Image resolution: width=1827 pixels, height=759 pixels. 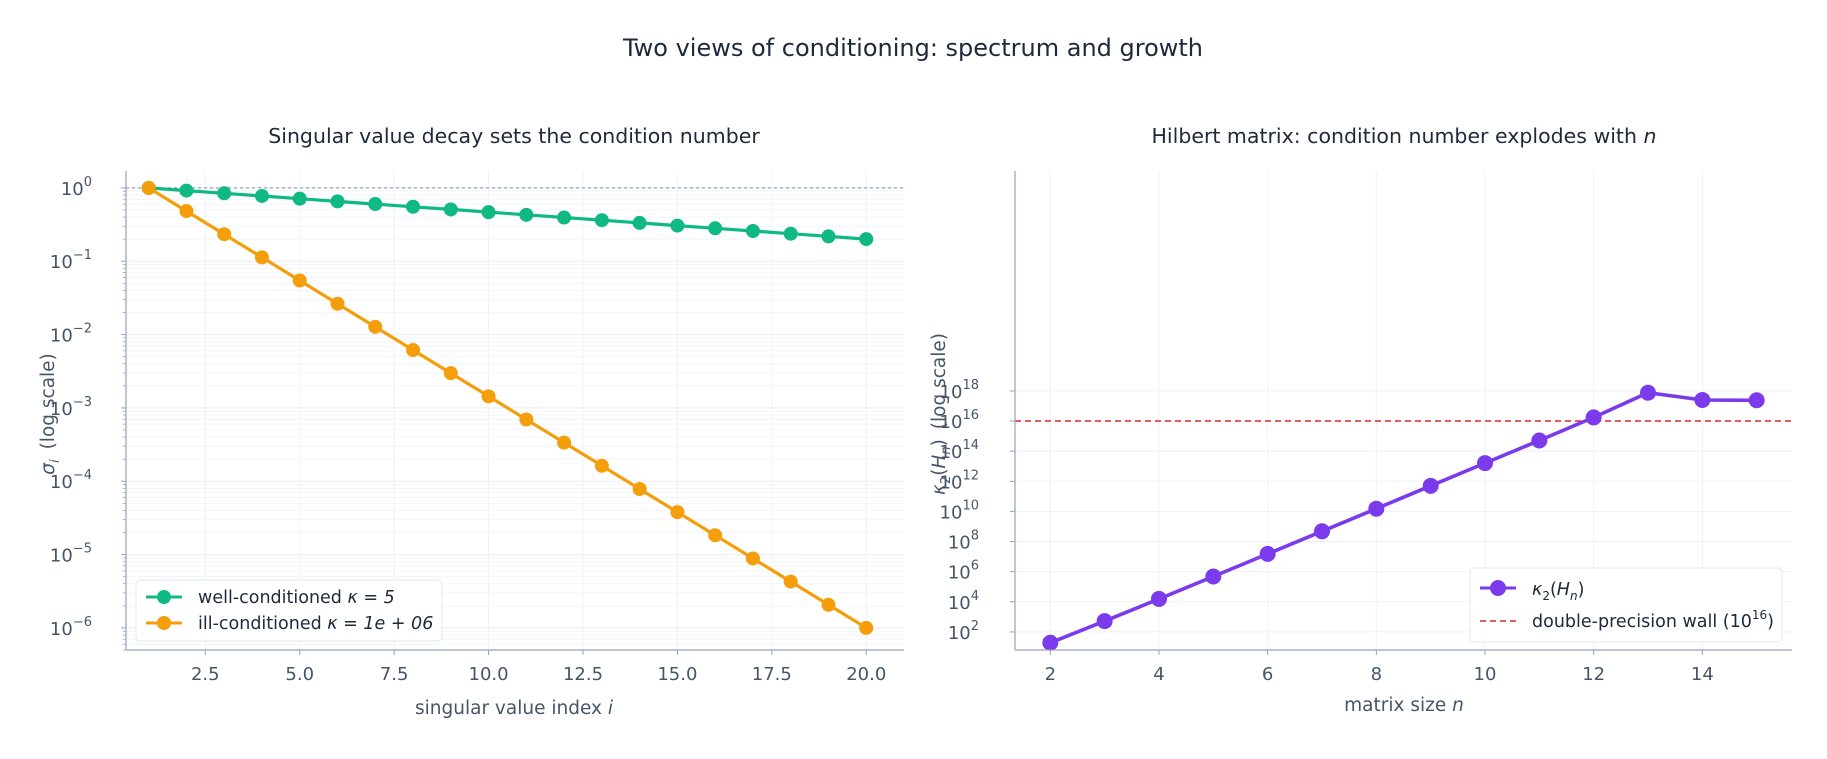 What do you see at coordinates (1050, 674) in the screenshot?
I see `right-x-tick-label: 2` at bounding box center [1050, 674].